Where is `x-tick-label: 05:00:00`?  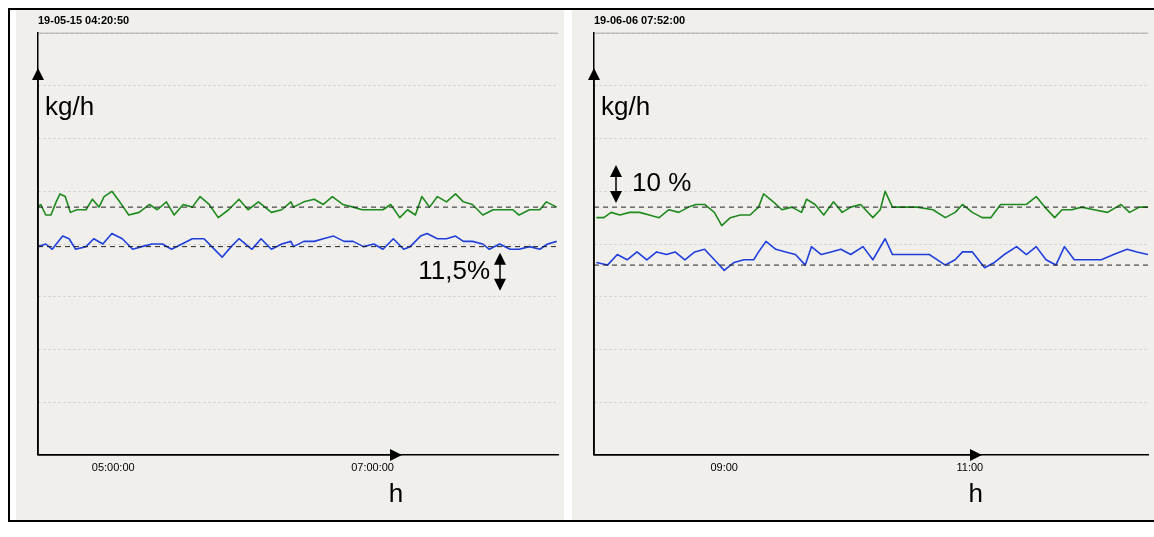
x-tick-label: 05:00:00 is located at coordinates (113, 467).